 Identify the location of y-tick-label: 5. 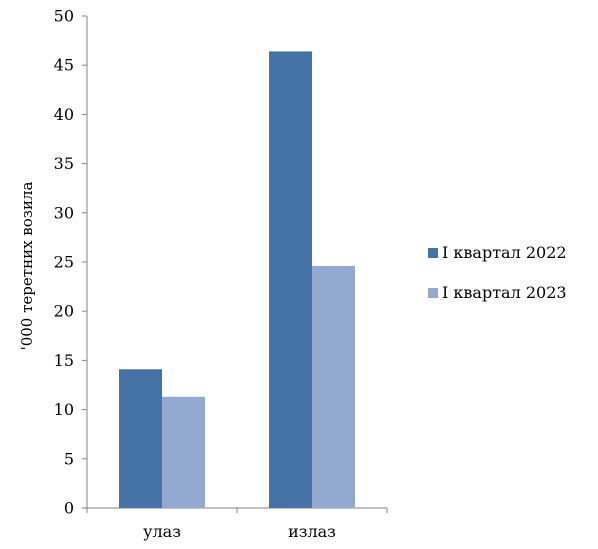
(69, 458).